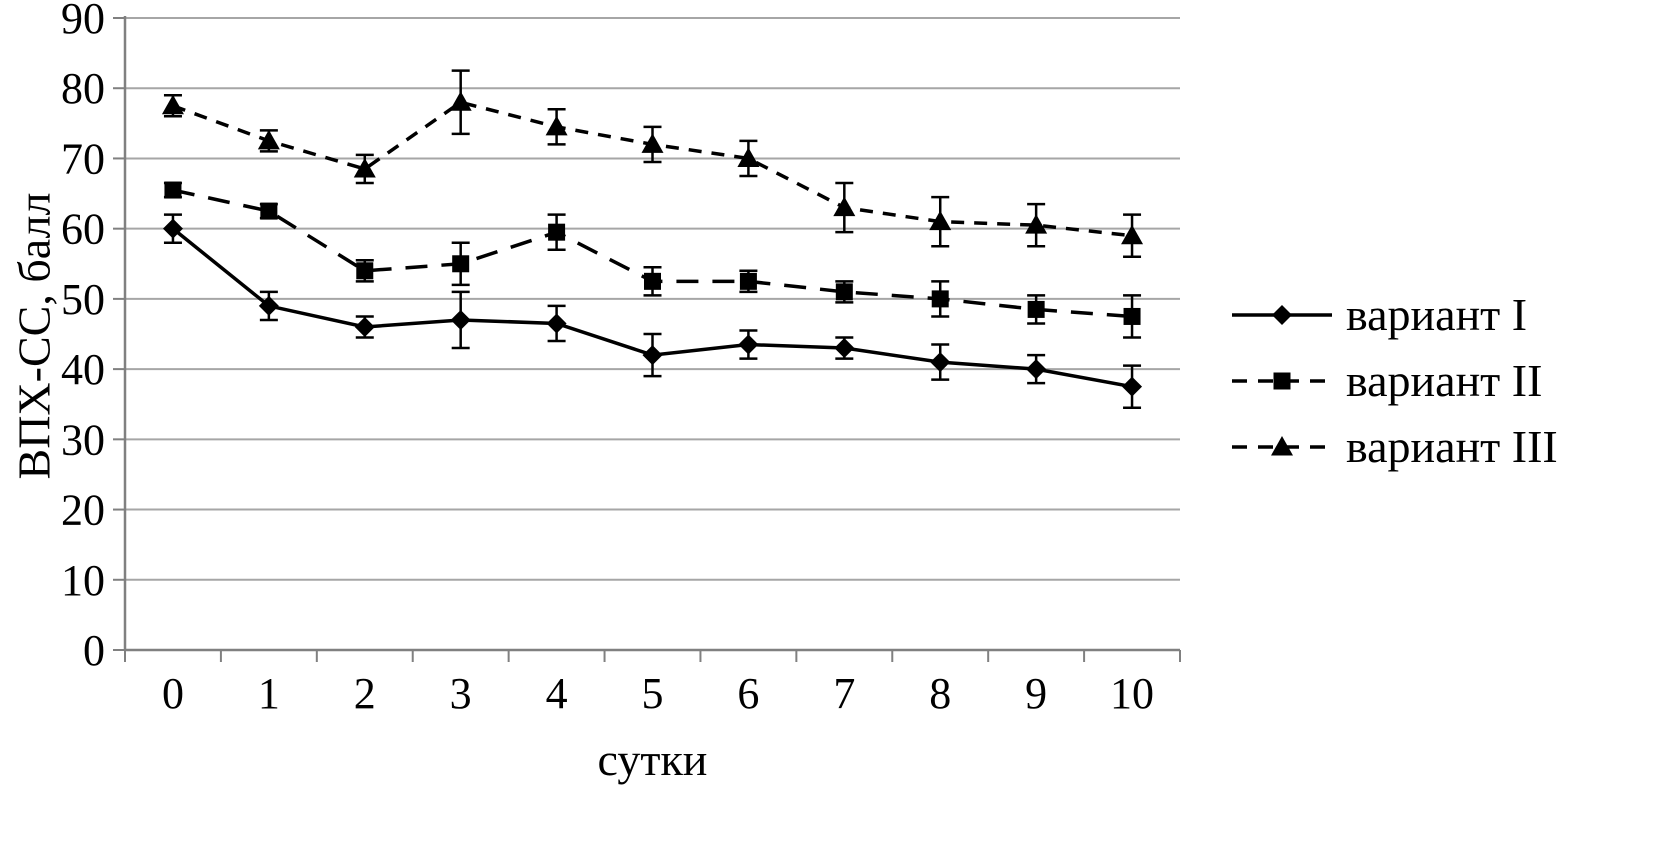 The height and width of the screenshot is (848, 1680). Describe the element at coordinates (83, 510) in the screenshot. I see `y-tick-label: 20` at that location.